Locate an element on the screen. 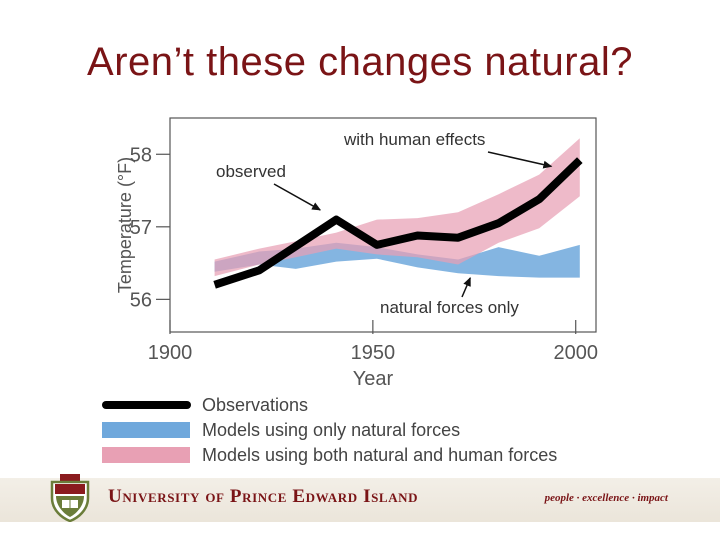 The height and width of the screenshot is (540, 720). y-tick-label: 57 is located at coordinates (141, 228).